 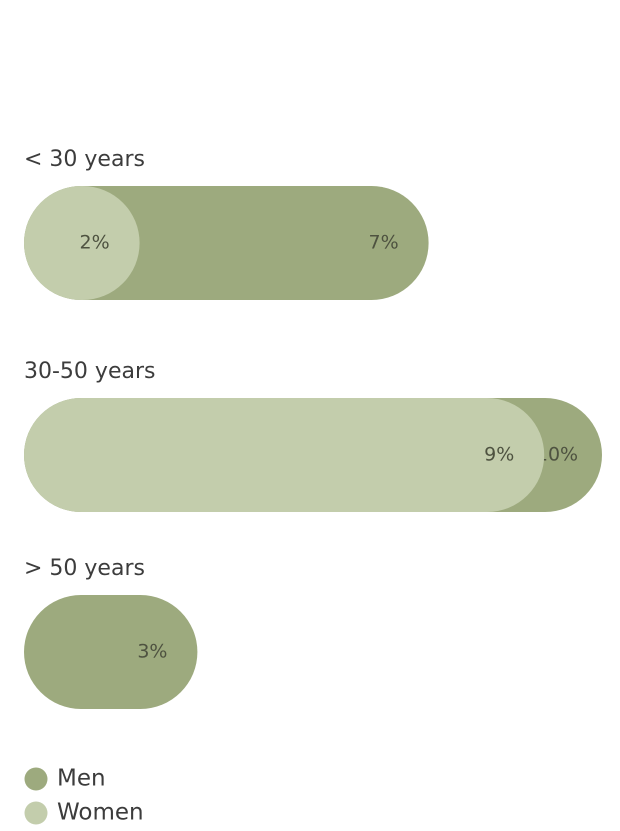 I want to click on value-label: 3%, so click(x=152, y=652).